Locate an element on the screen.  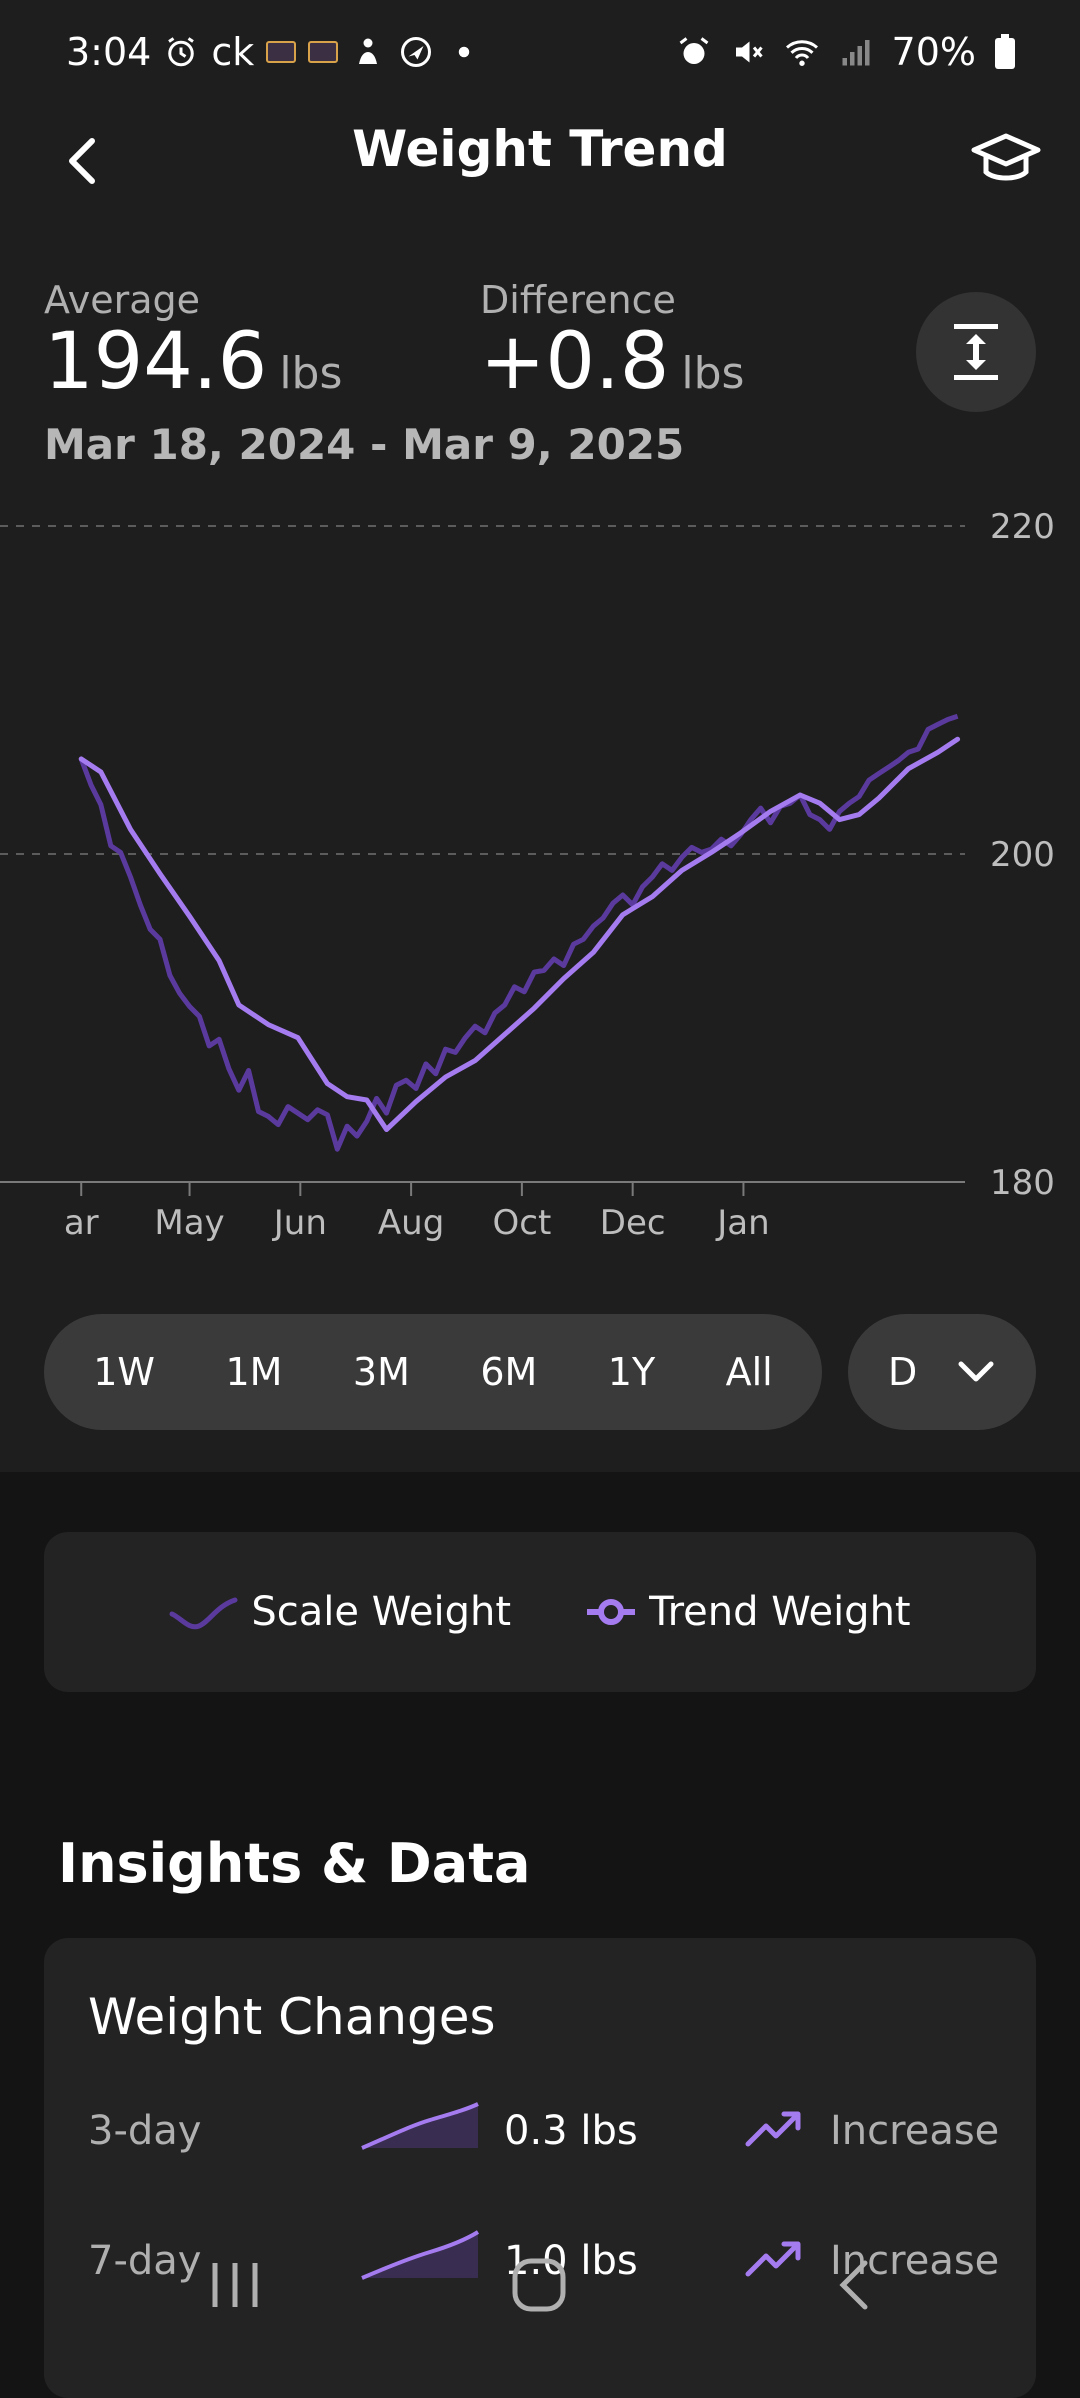
legend-scale-weight: Scale Weight is located at coordinates (340, 1612).